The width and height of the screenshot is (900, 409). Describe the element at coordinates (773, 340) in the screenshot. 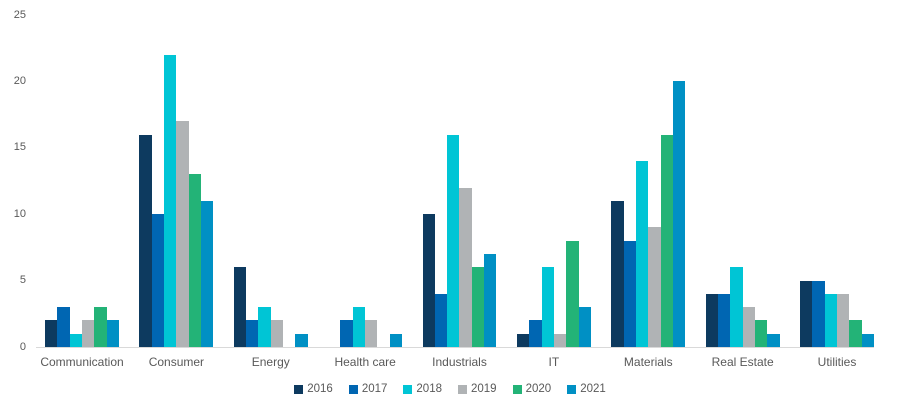

I see `bar-2021-real-estate` at that location.